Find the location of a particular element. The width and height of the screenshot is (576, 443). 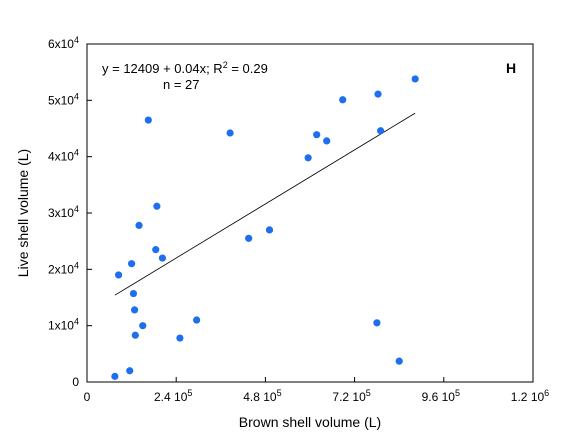

r-squared-value: = 0.29 is located at coordinates (248, 68).